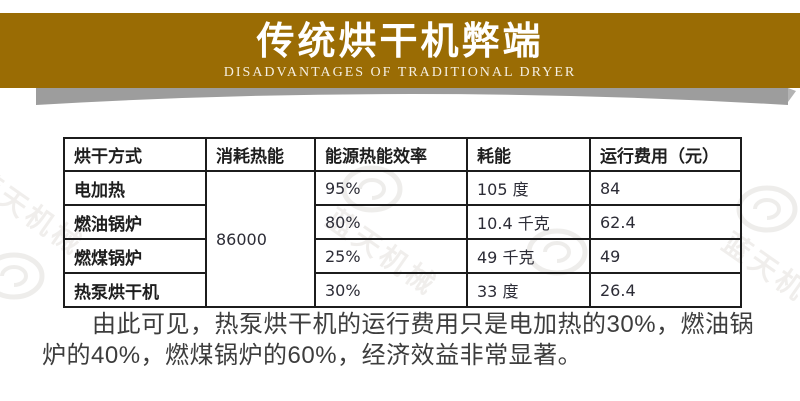  What do you see at coordinates (665, 222) in the screenshot?
I see `cell-cost: 62.4` at bounding box center [665, 222].